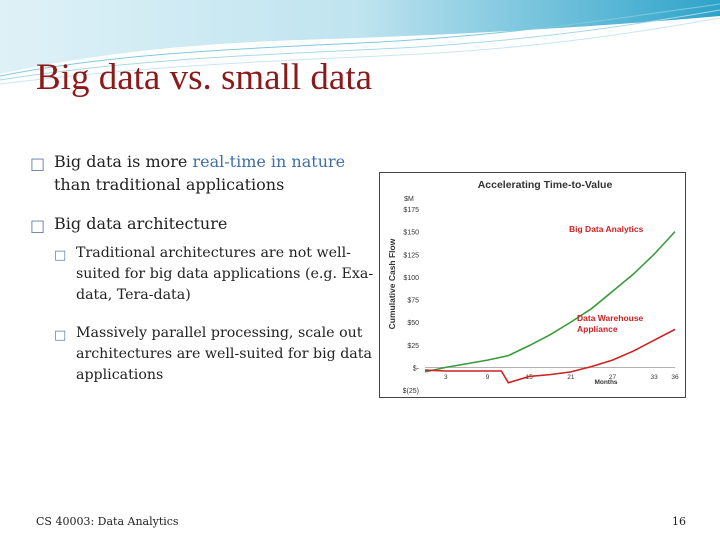 Image resolution: width=720 pixels, height=540 pixels. Describe the element at coordinates (610, 318) in the screenshot. I see `series-label-line: Data Warehouse` at that location.